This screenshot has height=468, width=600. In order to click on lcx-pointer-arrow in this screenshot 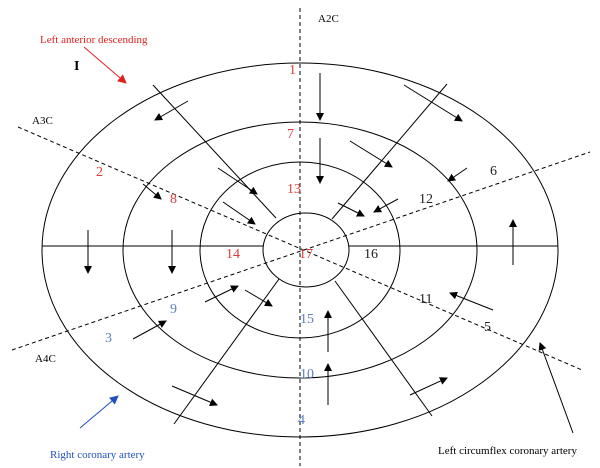, I will do `click(556, 388)`.